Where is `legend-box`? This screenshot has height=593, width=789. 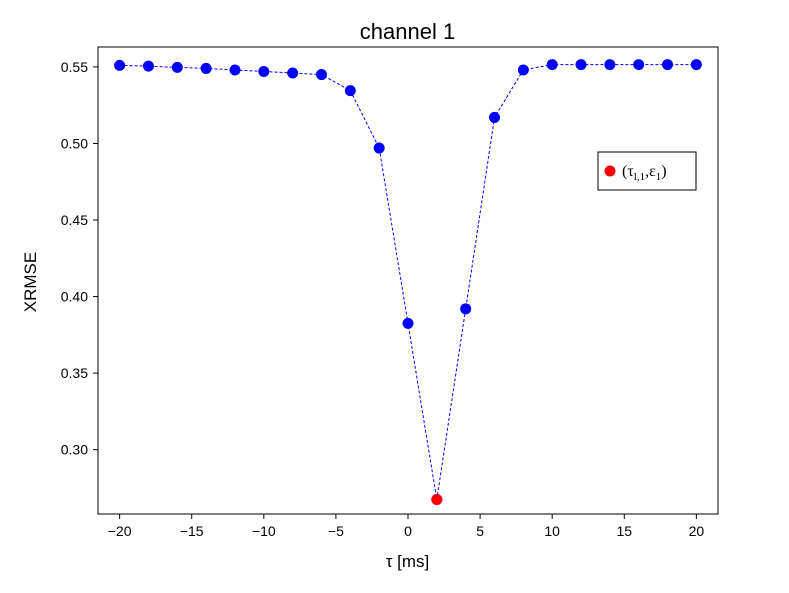 legend-box is located at coordinates (647, 171).